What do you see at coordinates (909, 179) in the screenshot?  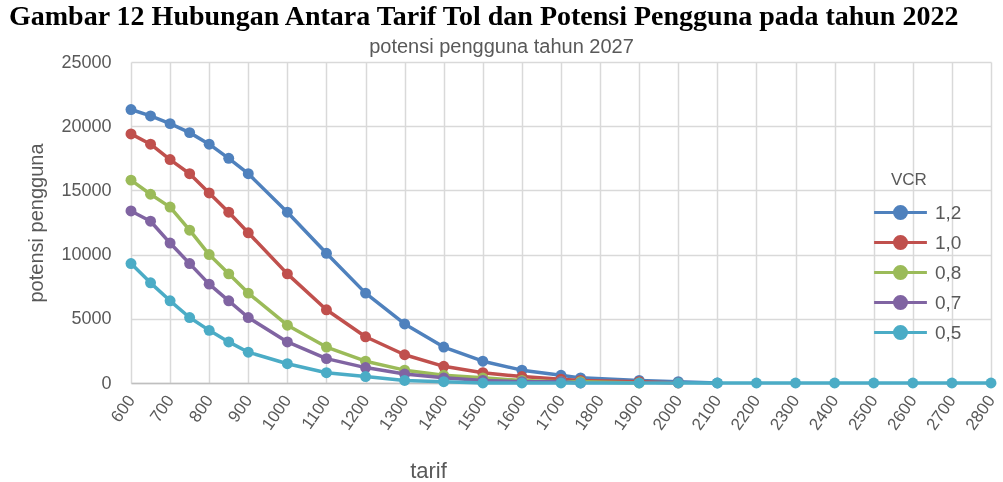 I see `legend-title: VCR` at bounding box center [909, 179].